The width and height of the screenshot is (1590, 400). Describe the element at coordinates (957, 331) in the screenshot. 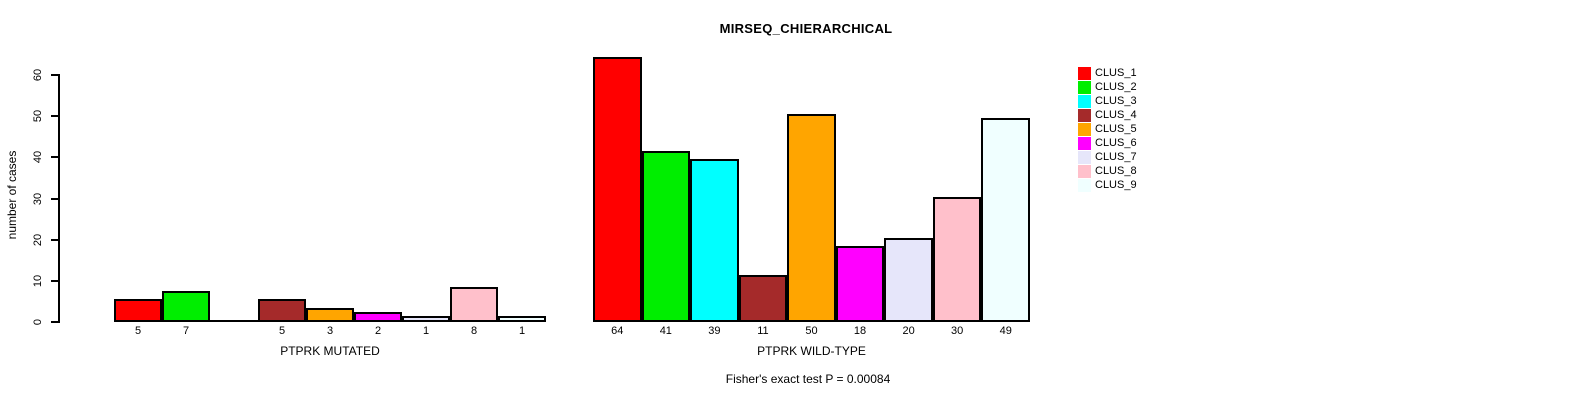

I see `bar-value-label: 30` at that location.